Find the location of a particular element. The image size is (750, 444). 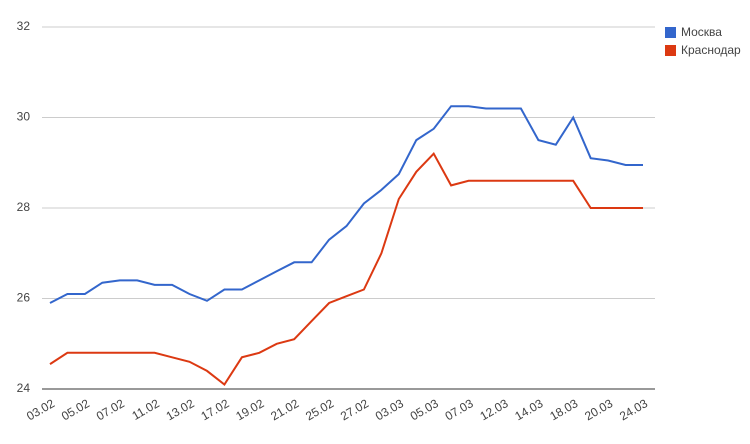

x-tick-label: 13.02 is located at coordinates (180, 409).